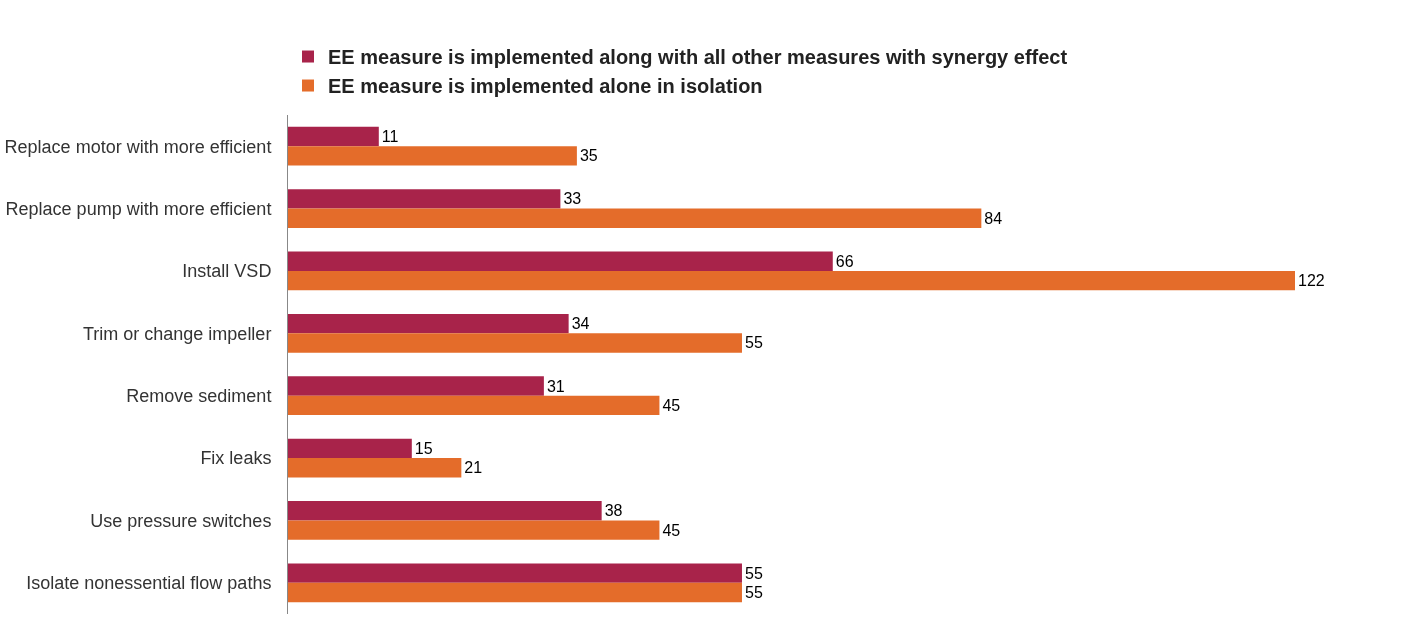 This screenshot has width=1408, height=619. Describe the element at coordinates (423, 448) in the screenshot. I see `data-label: 15` at that location.